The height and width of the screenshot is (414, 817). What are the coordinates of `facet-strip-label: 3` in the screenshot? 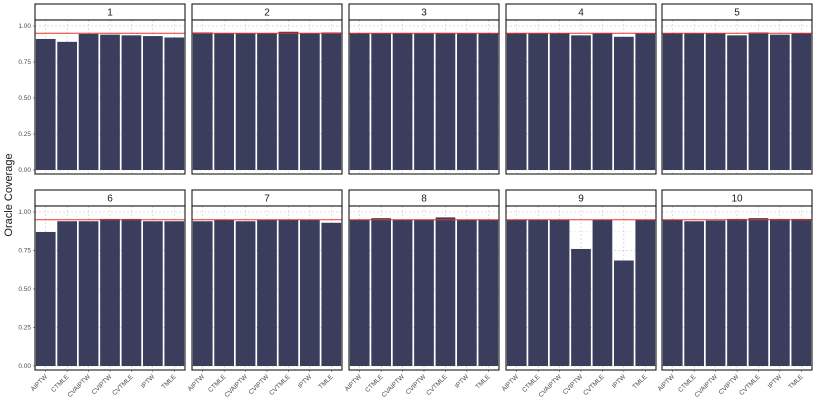 It's located at (424, 13).